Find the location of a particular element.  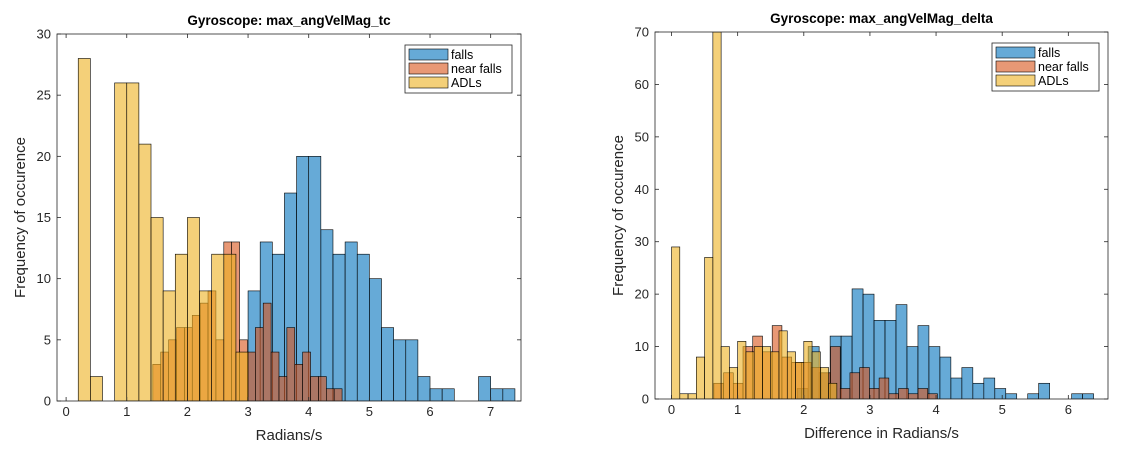

x-tick-label: 7 is located at coordinates (490, 411).